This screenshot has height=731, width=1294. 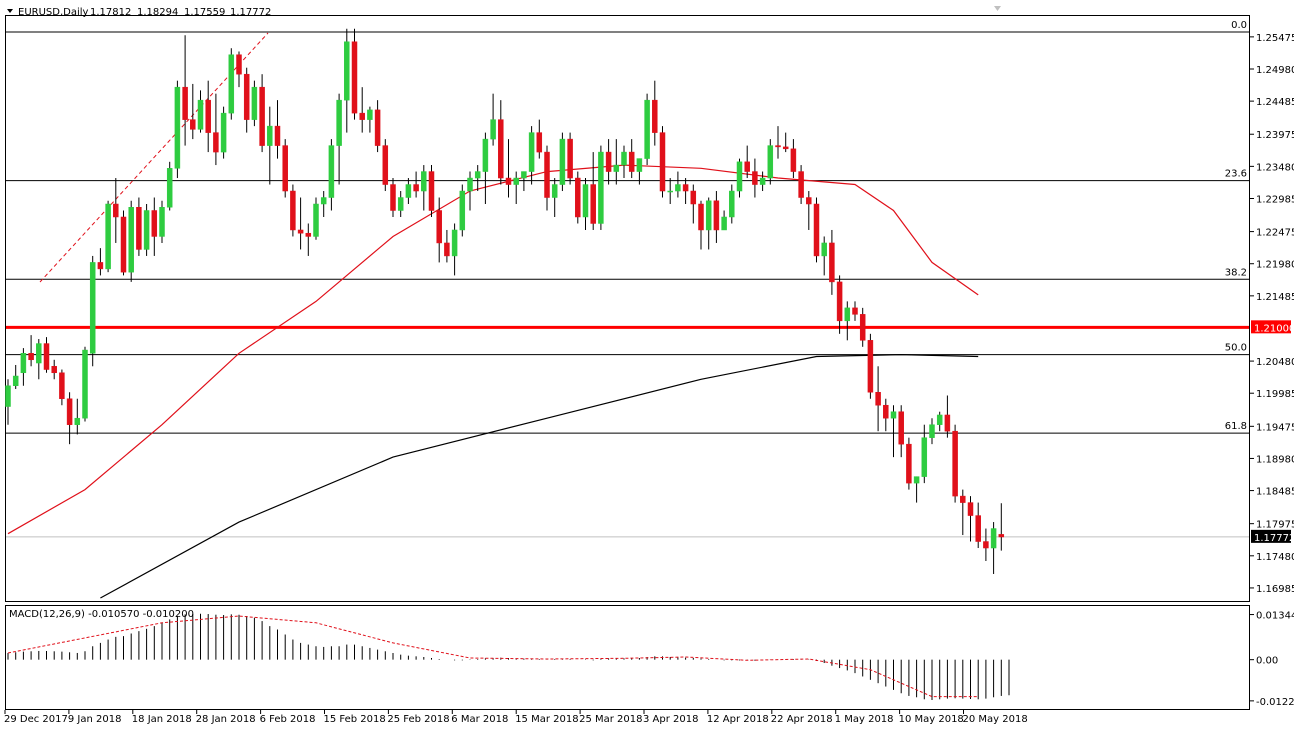 What do you see at coordinates (95, 719) in the screenshot?
I see `date-tick-label: 9 Jan 2018` at bounding box center [95, 719].